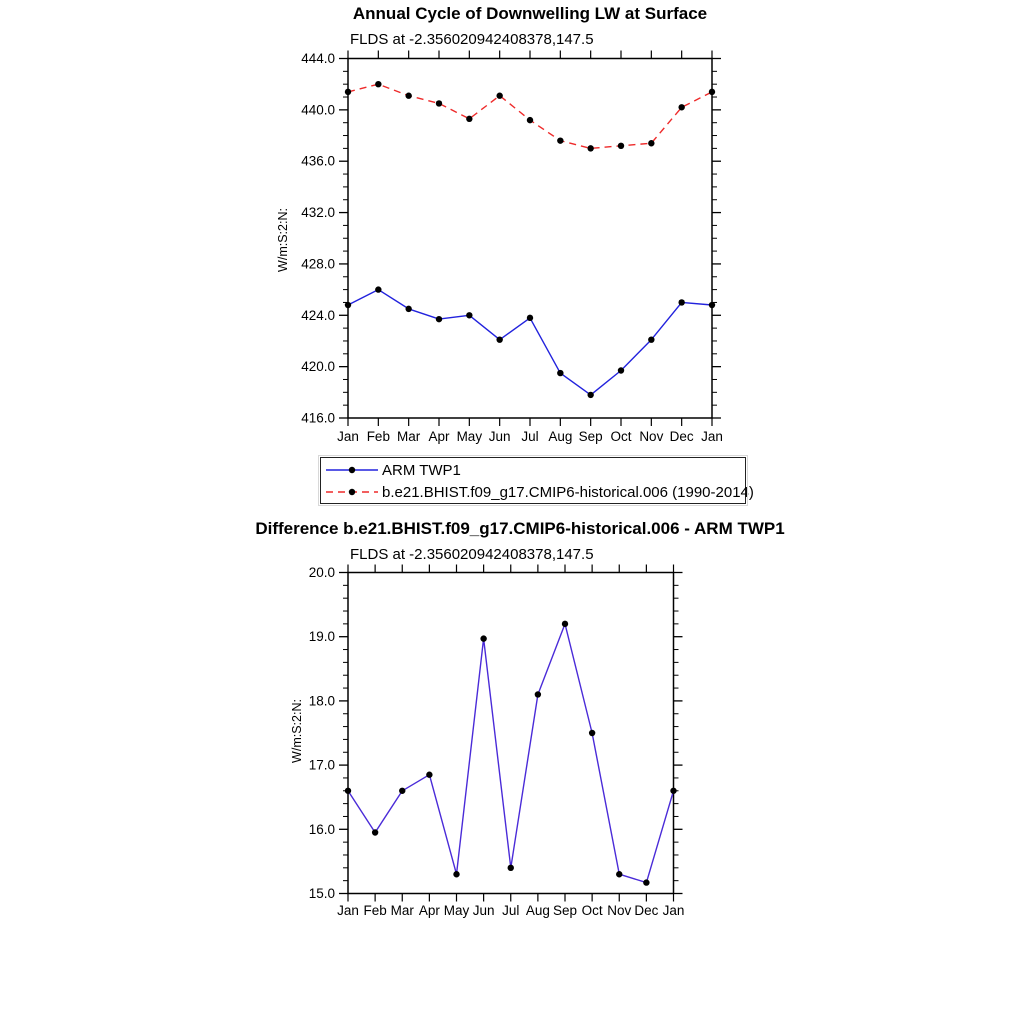 Image resolution: width=1024 pixels, height=1024 pixels. I want to click on chart1-y-axis-label: W/m:S:2:N:, so click(283, 240).